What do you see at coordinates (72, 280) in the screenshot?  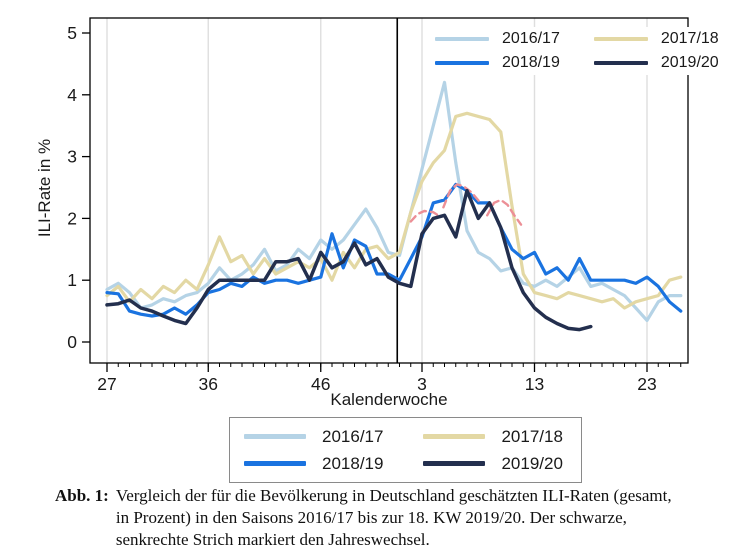 I see `y-tick-label: 1` at bounding box center [72, 280].